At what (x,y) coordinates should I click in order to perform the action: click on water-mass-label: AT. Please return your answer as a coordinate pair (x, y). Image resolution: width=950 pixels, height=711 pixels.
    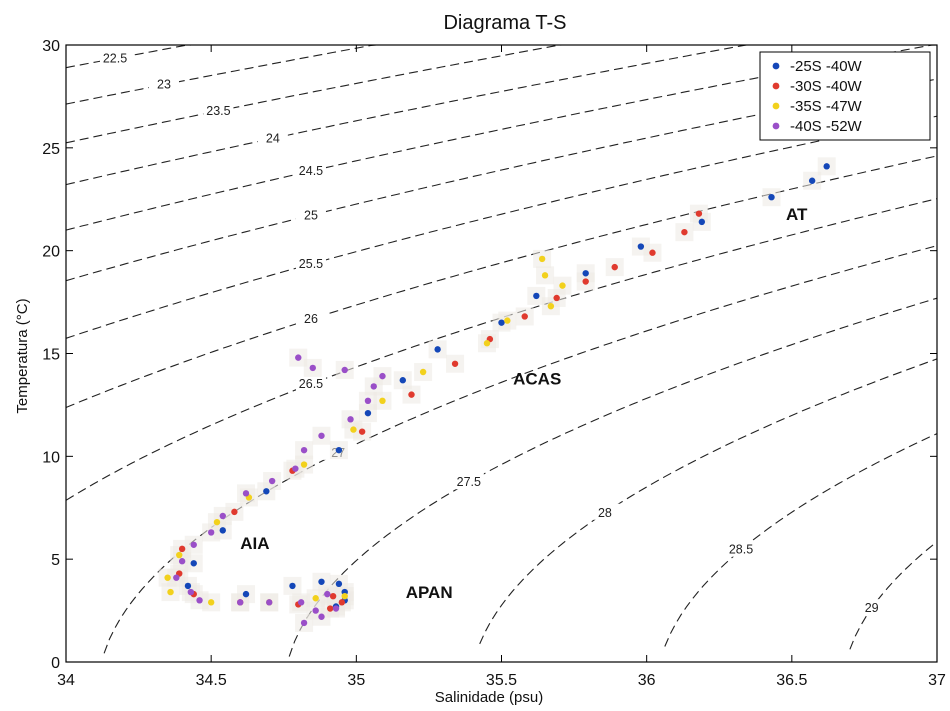
    Looking at the image, I should click on (797, 214).